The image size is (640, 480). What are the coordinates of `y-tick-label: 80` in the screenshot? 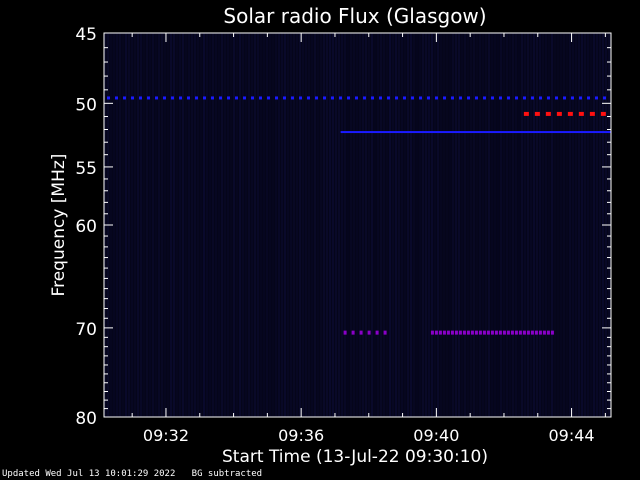 It's located at (86, 419).